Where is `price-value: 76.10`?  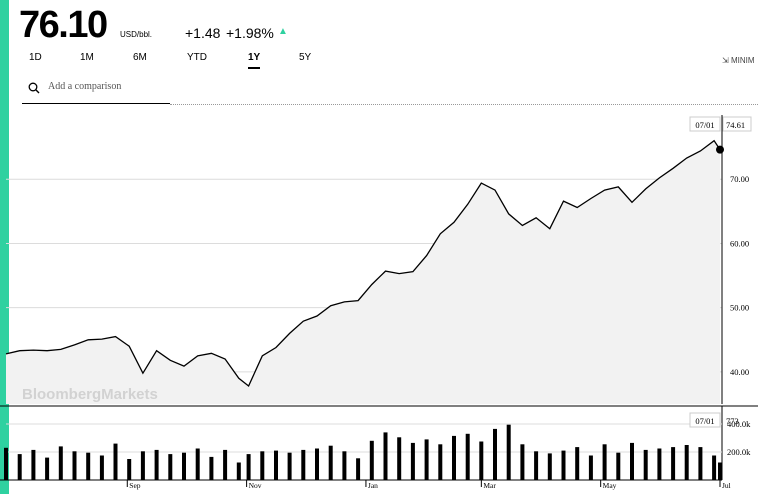 price-value: 76.10 is located at coordinates (63, 25).